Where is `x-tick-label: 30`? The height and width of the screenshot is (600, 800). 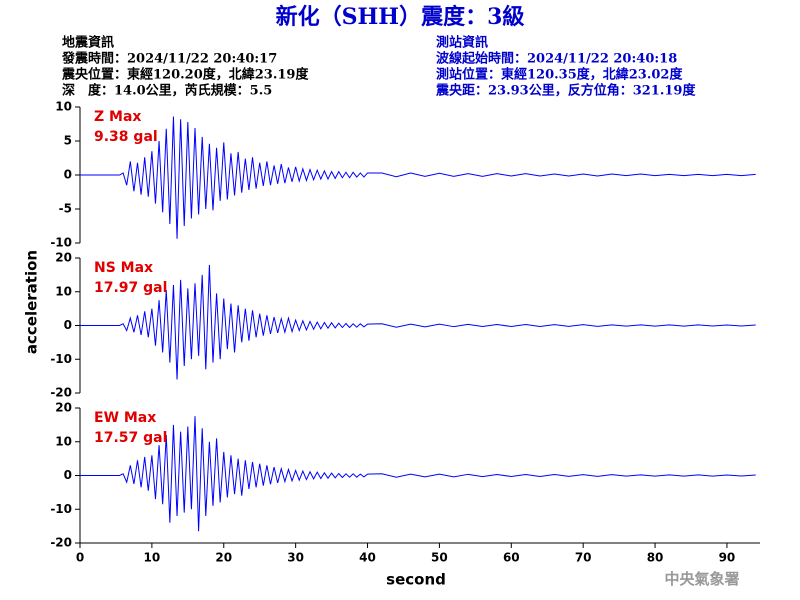
x-tick-label: 30 is located at coordinates (295, 558).